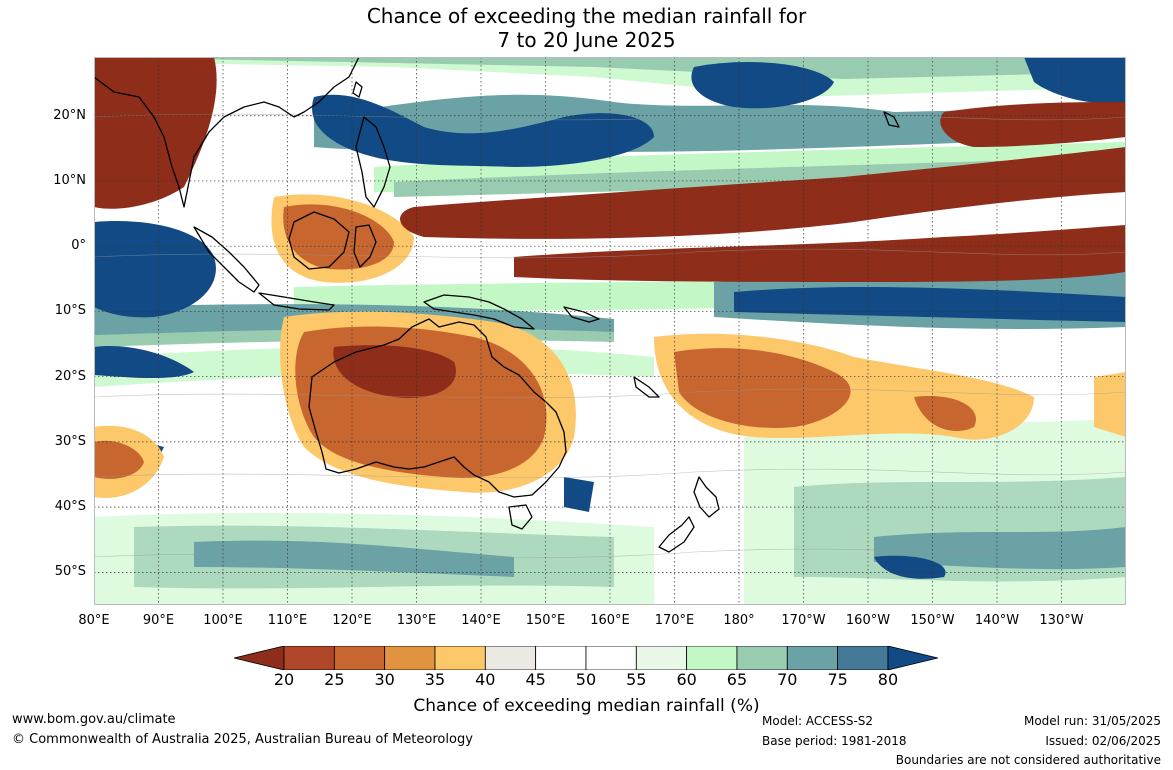 This screenshot has width=1173, height=770. Describe the element at coordinates (891, 119) in the screenshot. I see `hawaii-coastline` at that location.